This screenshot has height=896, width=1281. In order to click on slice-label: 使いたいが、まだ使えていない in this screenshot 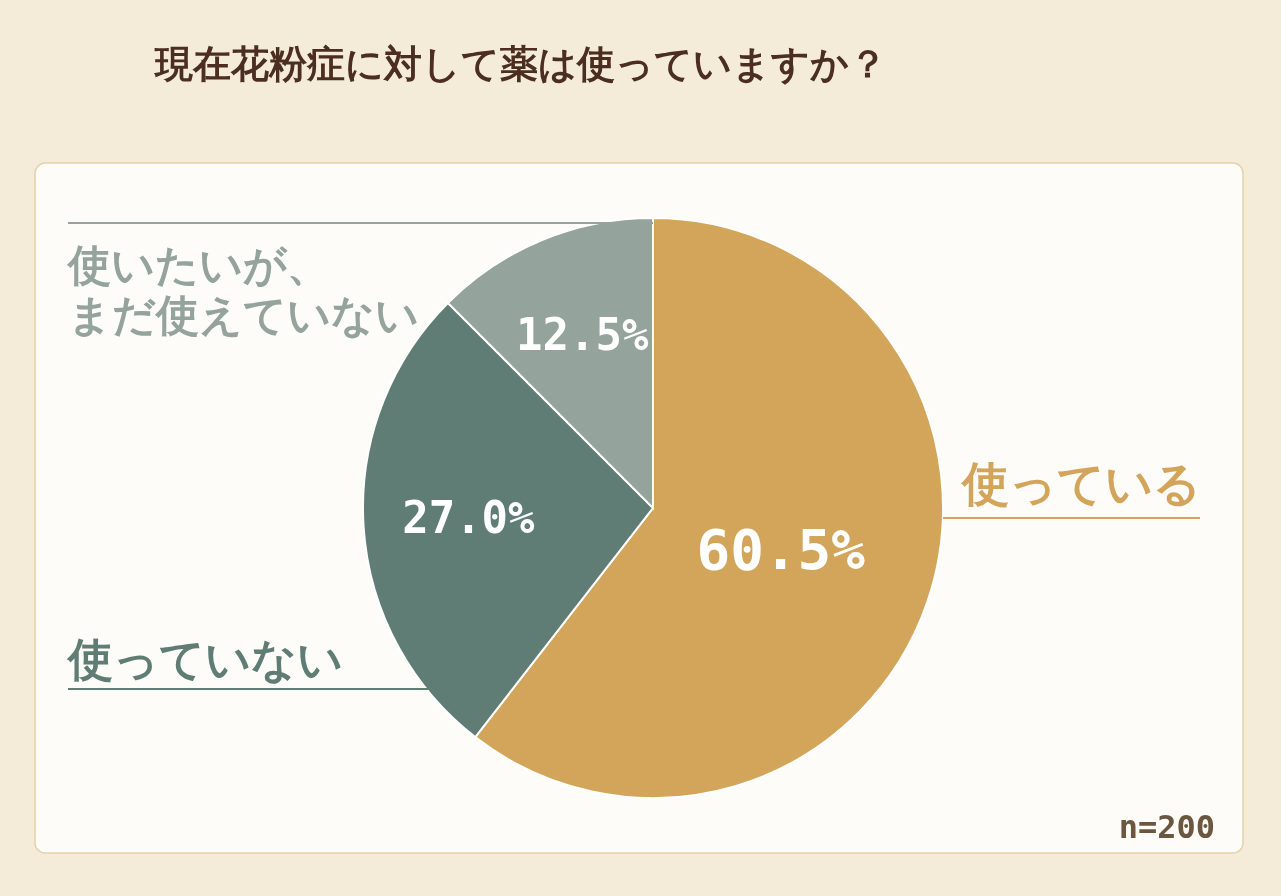, I will do `click(242, 290)`.